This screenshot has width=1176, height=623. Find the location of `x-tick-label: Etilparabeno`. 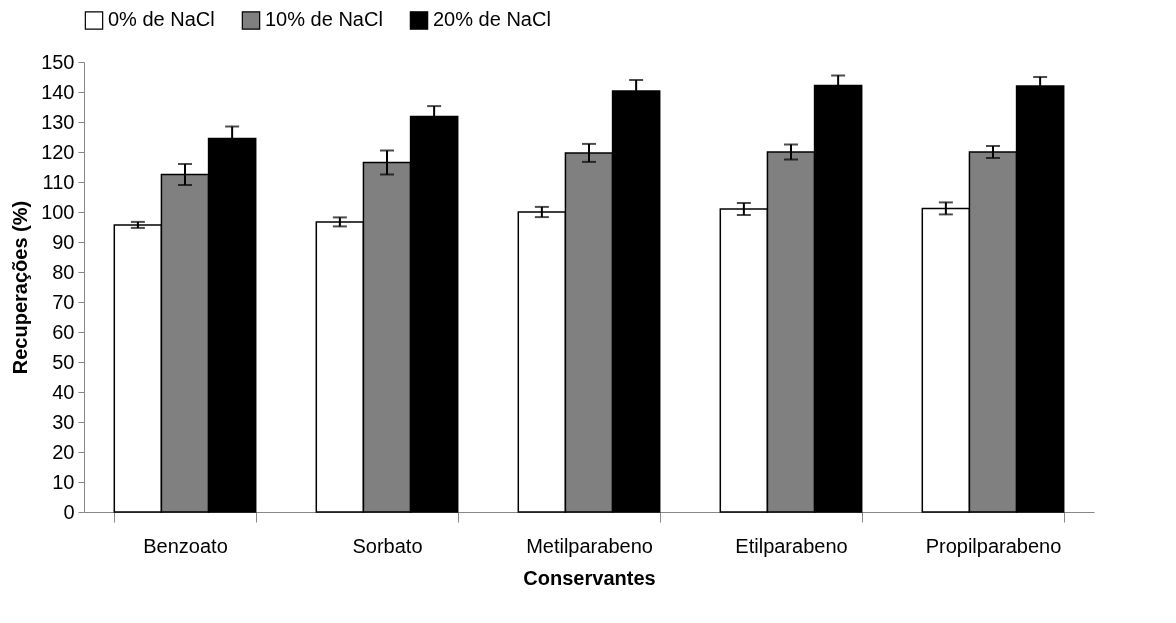

x-tick-label: Etilparabeno is located at coordinates (791, 545).